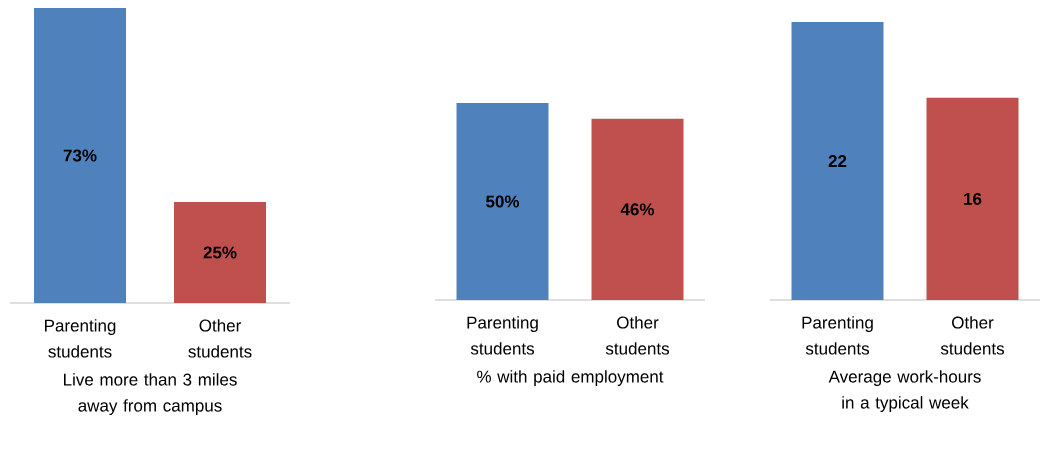  I want to click on data-label: 50%, so click(503, 201).